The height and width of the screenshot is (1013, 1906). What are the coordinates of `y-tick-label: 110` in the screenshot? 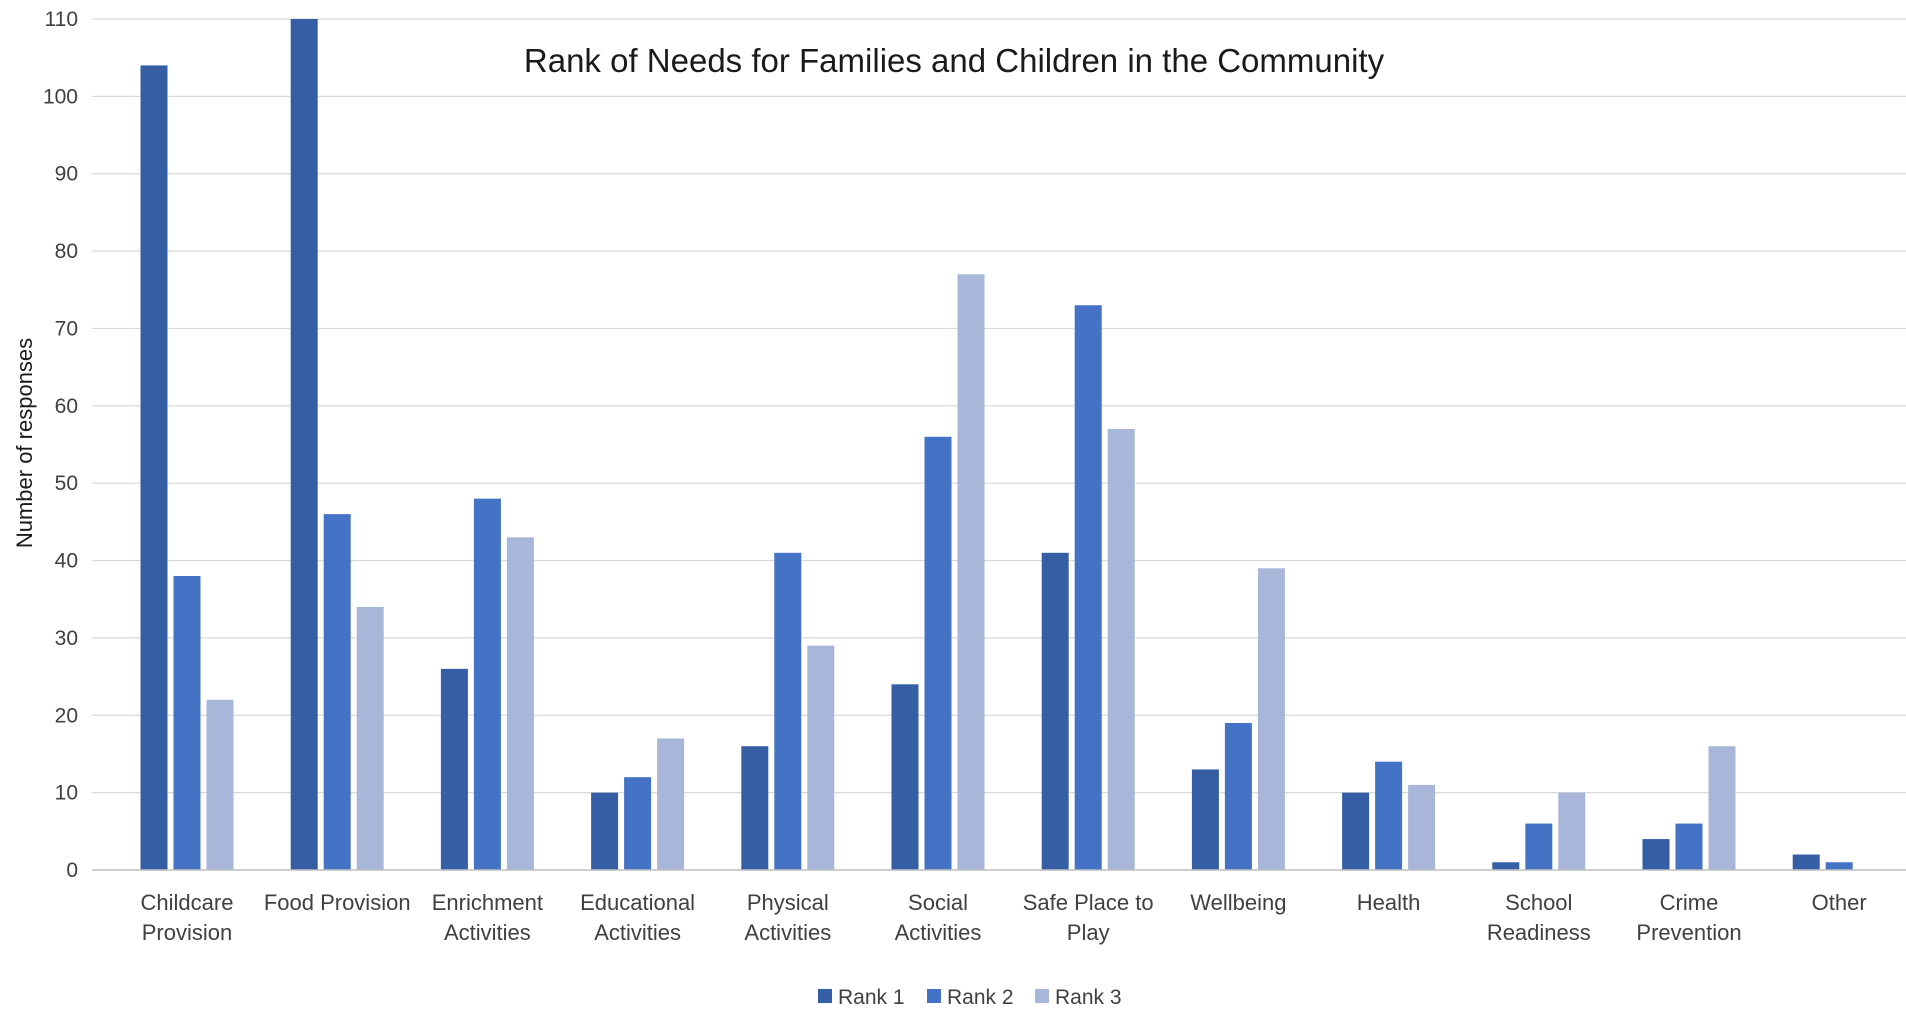 It's located at (61, 19).